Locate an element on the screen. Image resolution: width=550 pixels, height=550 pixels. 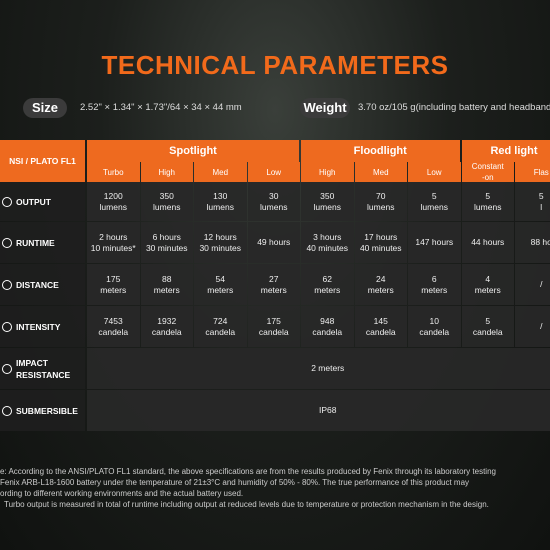
table-cell: 175 candela is located at coordinates (273, 326).